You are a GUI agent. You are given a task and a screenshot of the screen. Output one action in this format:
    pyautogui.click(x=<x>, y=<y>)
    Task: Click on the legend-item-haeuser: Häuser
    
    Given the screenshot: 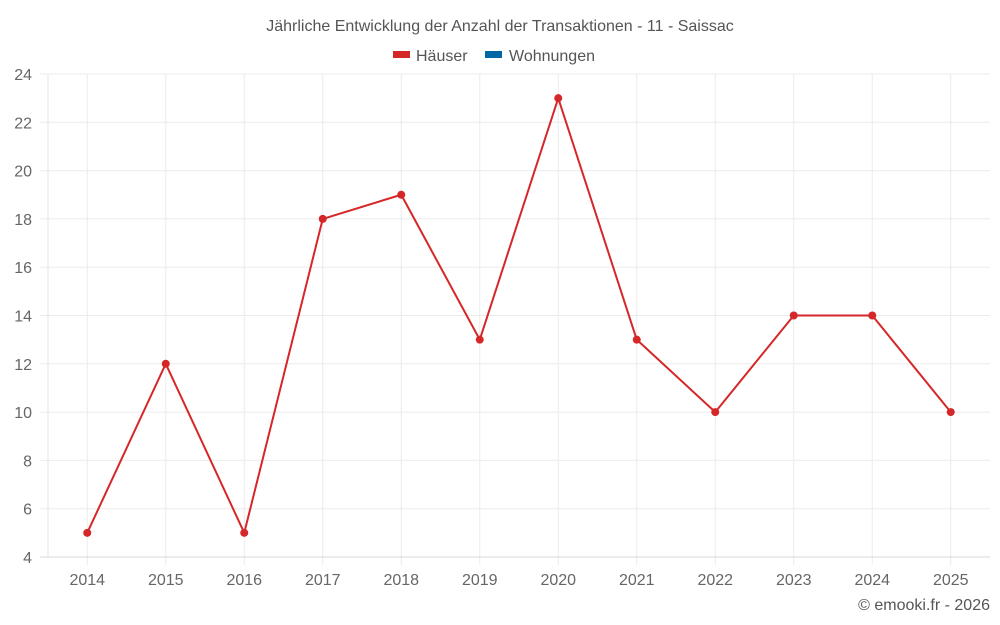 What is the action you would take?
    pyautogui.click(x=430, y=56)
    